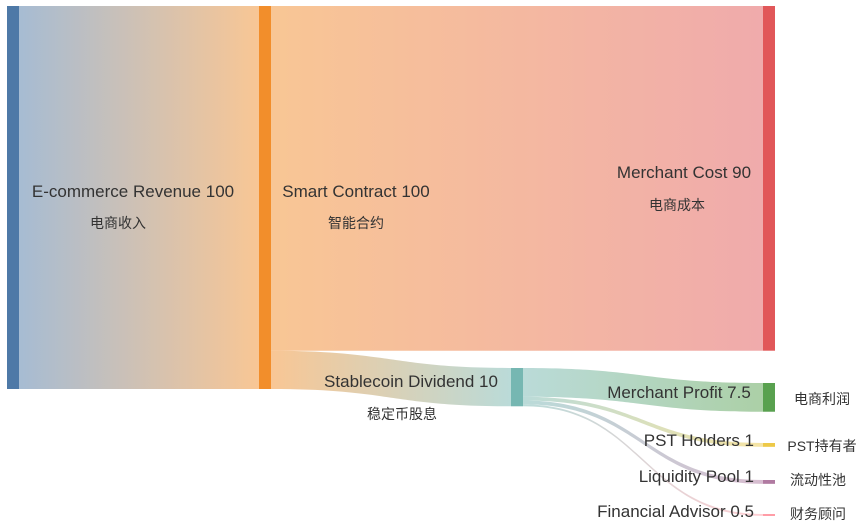  I want to click on node-label-revenue: E-commerce Revenue 100, so click(133, 191).